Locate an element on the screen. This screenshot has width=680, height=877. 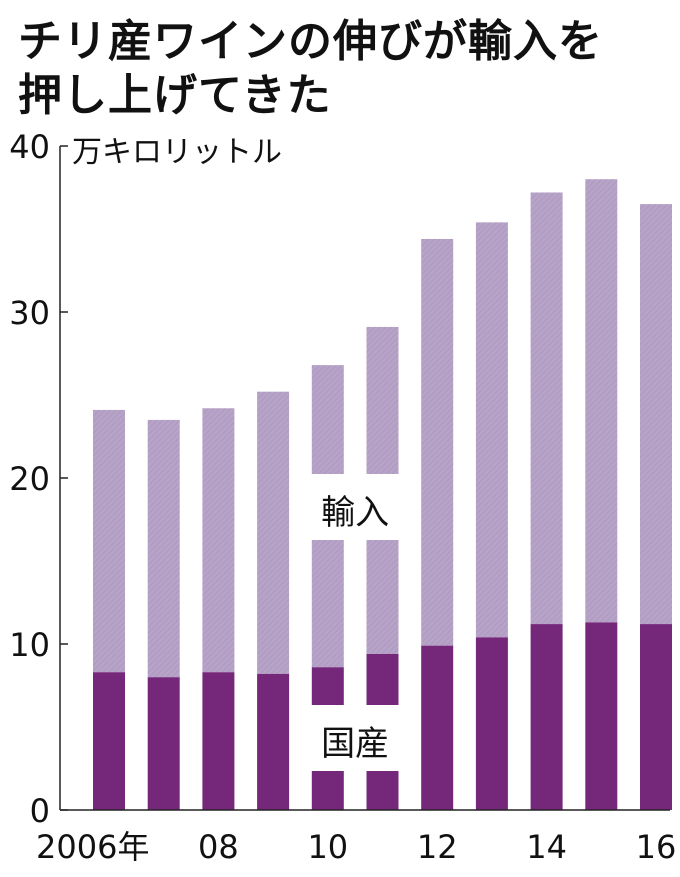
bar-import-2013 is located at coordinates (491, 430).